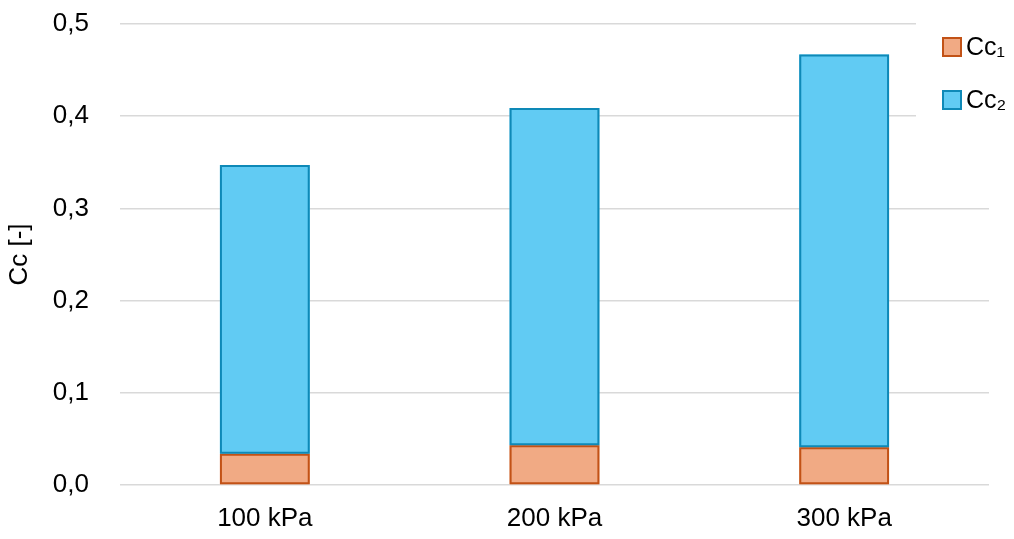  What do you see at coordinates (554, 516) in the screenshot?
I see `x-tick-label: 200 kPa` at bounding box center [554, 516].